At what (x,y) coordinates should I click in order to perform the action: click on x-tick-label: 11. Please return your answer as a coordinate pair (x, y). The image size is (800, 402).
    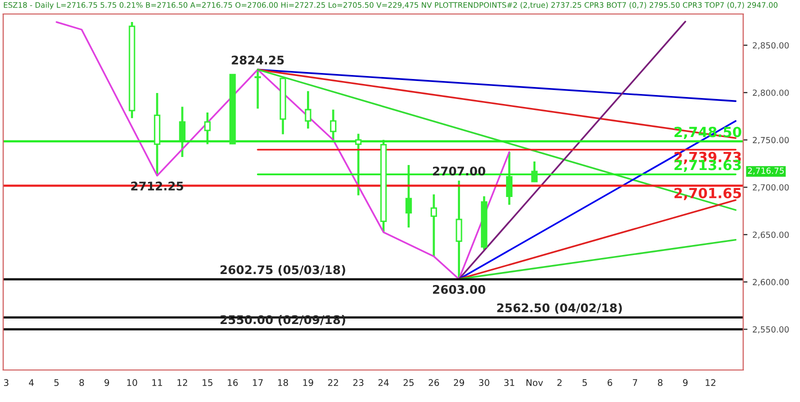
    Looking at the image, I should click on (157, 382).